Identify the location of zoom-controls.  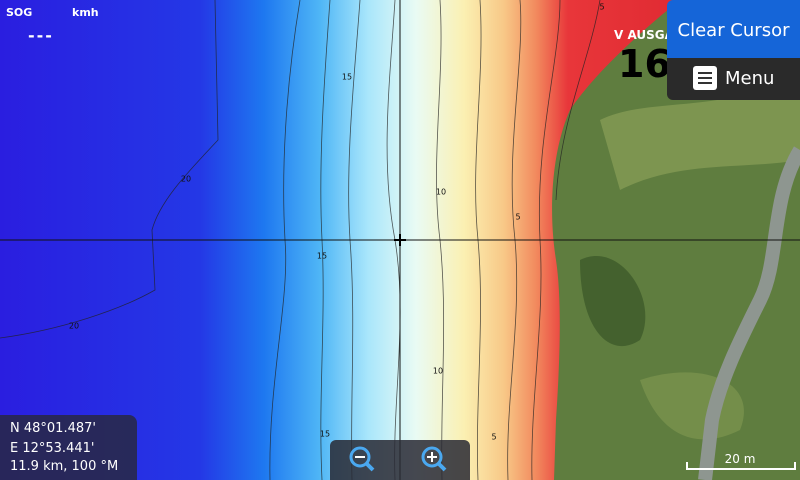
(400, 460).